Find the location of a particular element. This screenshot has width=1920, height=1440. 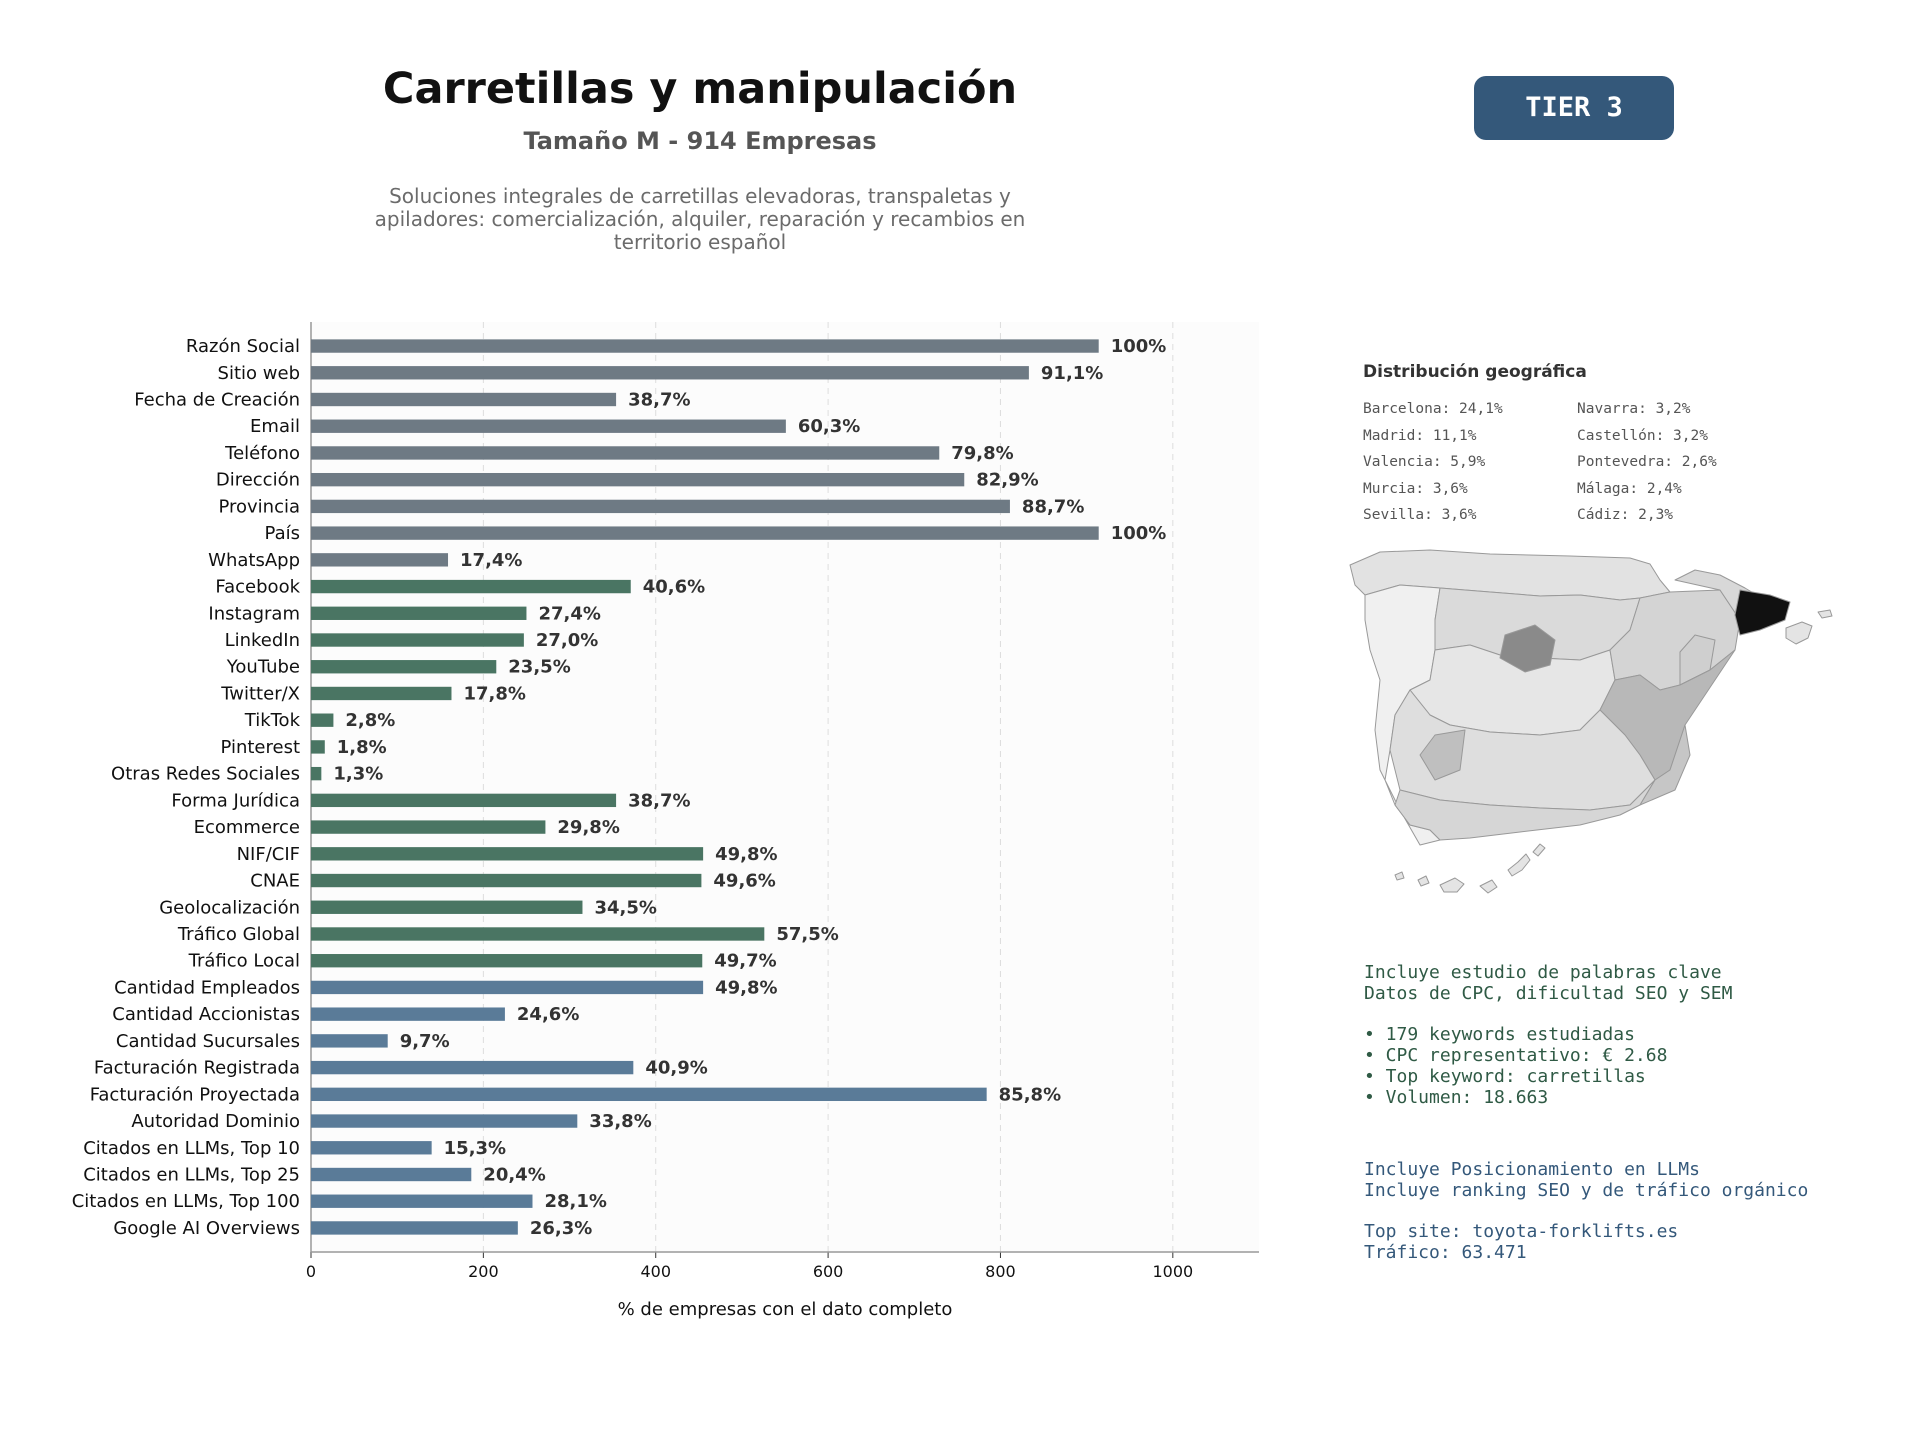

map-andalusia-region is located at coordinates (1525, 810).